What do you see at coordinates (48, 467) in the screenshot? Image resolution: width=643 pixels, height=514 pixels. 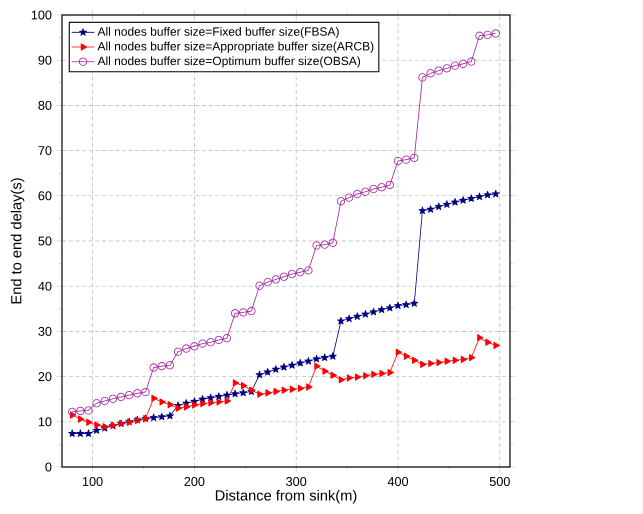 I see `y-tick-label: 0` at bounding box center [48, 467].